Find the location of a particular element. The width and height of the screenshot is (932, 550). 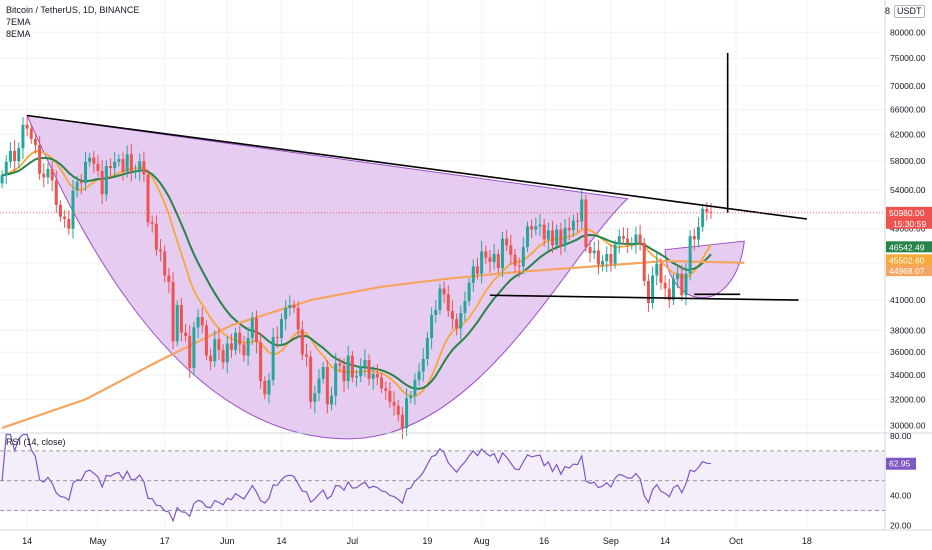

ema8-legend: 8EMA is located at coordinates (18, 34).